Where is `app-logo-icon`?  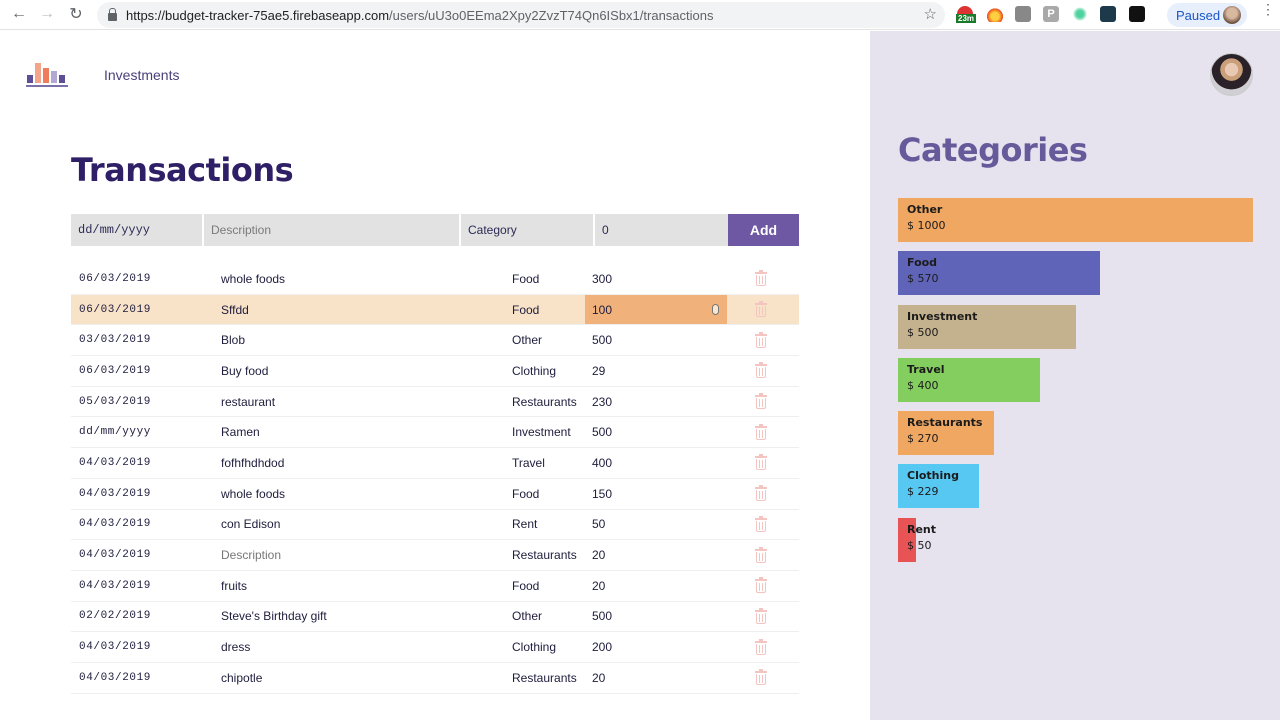 app-logo-icon is located at coordinates (48, 74).